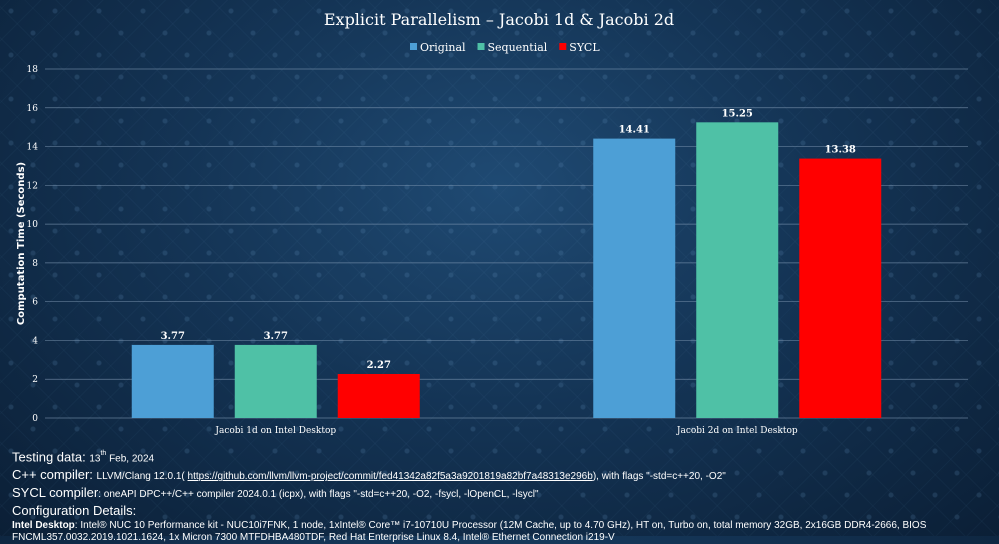  I want to click on y-tick-2: 2, so click(35, 380).